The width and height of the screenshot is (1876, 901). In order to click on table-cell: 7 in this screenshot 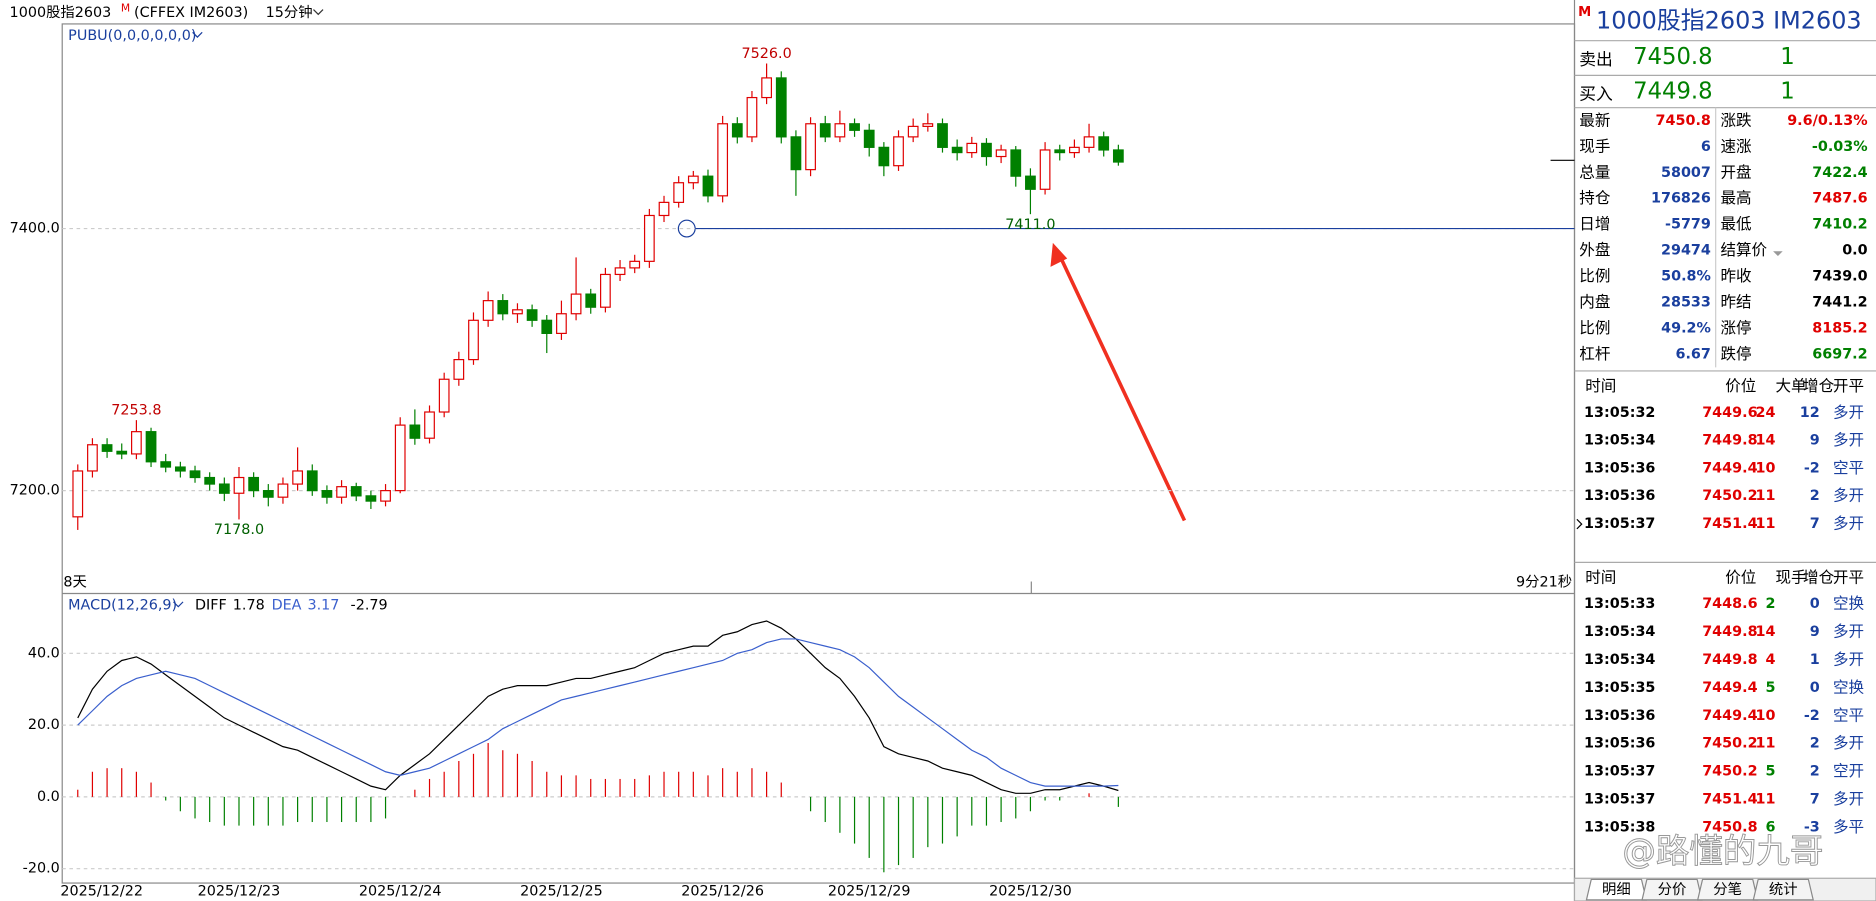, I will do `click(1815, 799)`.